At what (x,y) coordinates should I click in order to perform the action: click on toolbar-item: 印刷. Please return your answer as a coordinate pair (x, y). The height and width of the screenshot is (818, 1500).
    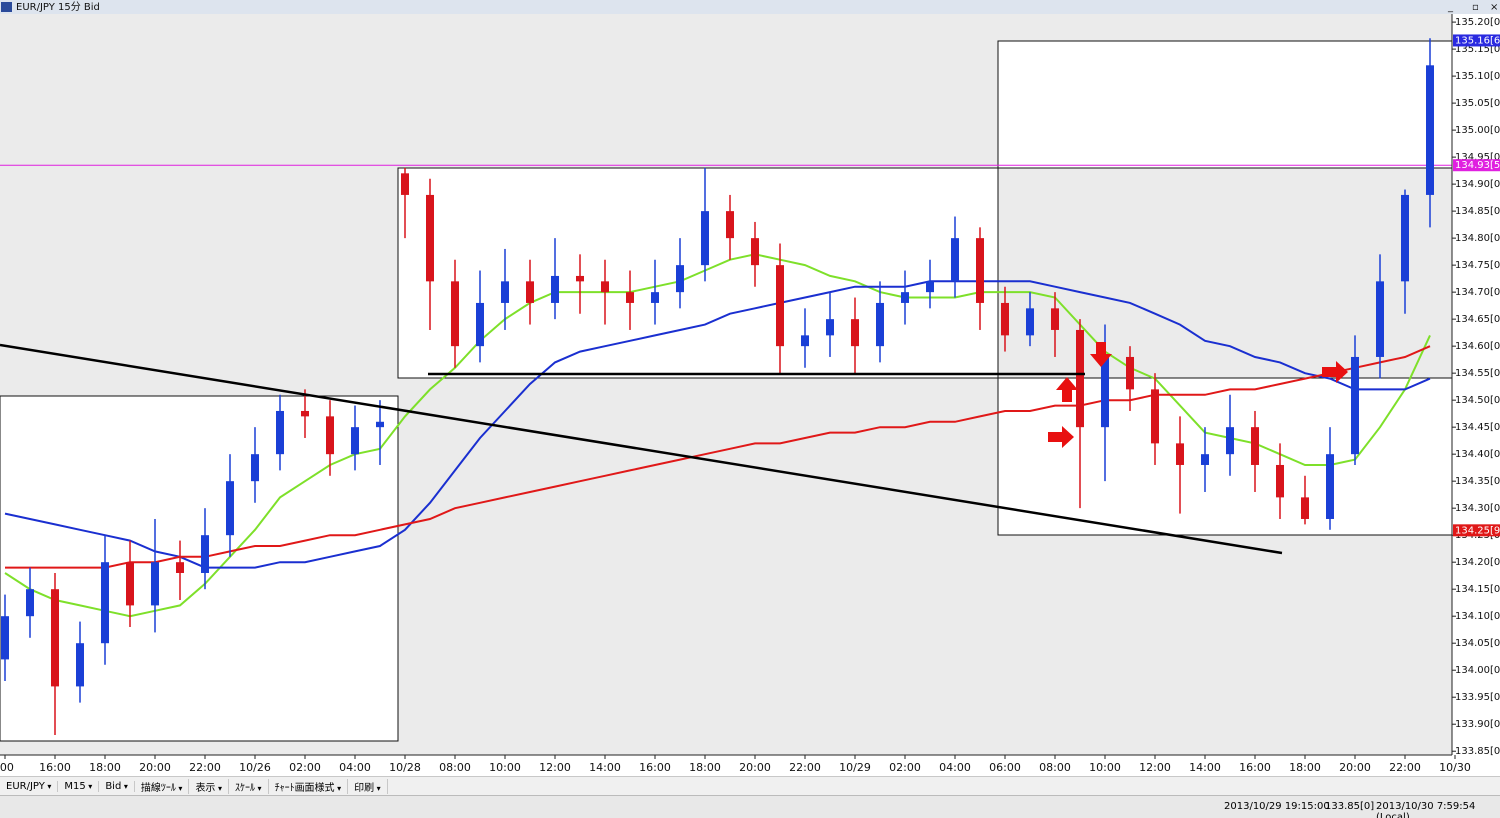
    Looking at the image, I should click on (368, 786).